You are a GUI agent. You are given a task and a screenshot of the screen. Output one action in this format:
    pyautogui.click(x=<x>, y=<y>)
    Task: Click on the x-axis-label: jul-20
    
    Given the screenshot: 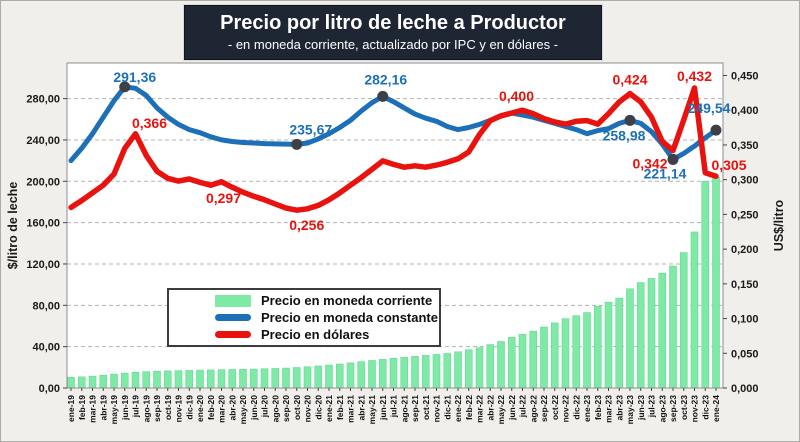 What is the action you would take?
    pyautogui.click(x=265, y=406)
    